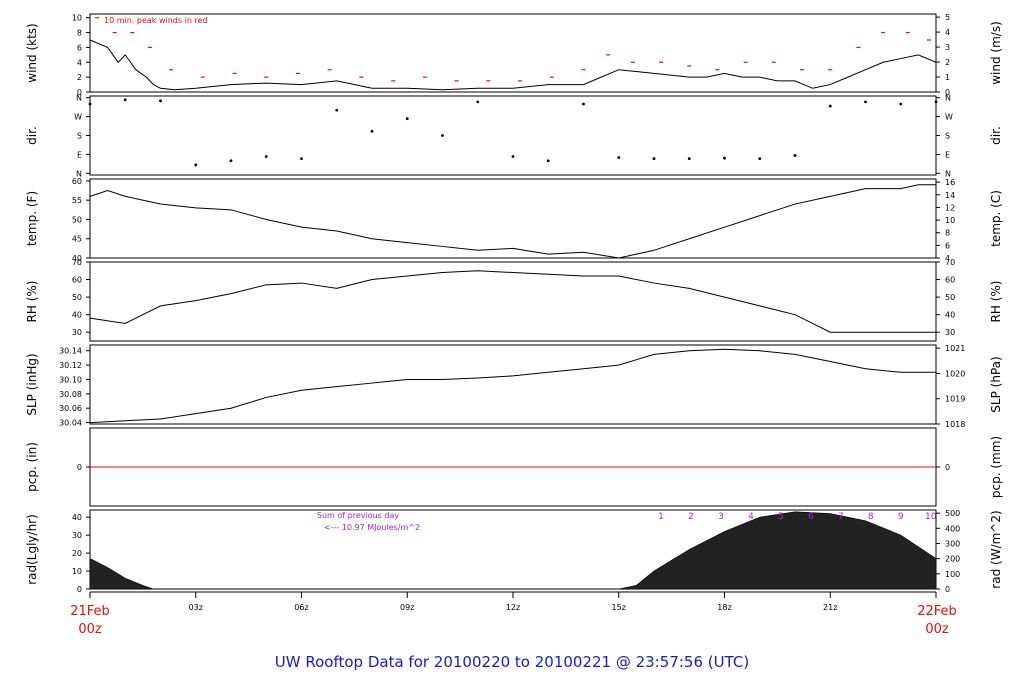 The height and width of the screenshot is (700, 1024). I want to click on tick-label-left: 30, so click(77, 332).